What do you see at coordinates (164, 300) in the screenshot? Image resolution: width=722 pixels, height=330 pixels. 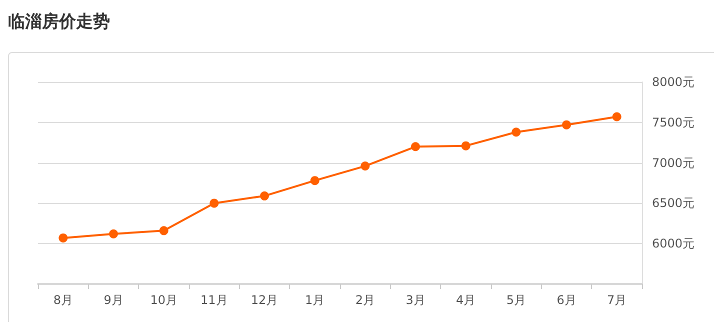 I see `x-tick-label: 10月` at bounding box center [164, 300].